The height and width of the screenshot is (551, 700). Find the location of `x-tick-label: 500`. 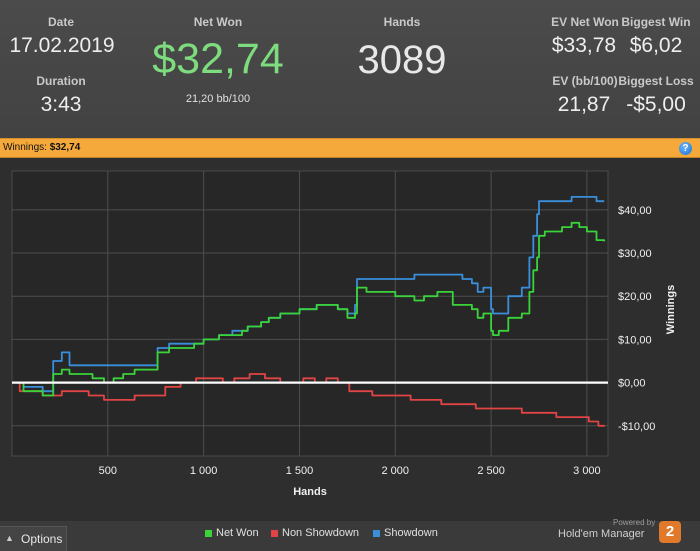

x-tick-label: 500 is located at coordinates (108, 471).